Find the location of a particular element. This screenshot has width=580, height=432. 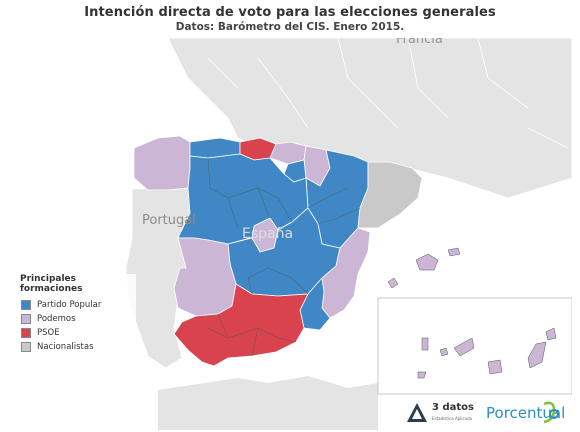

legend-item-partido-popular: Partido Popular is located at coordinates (78, 305).